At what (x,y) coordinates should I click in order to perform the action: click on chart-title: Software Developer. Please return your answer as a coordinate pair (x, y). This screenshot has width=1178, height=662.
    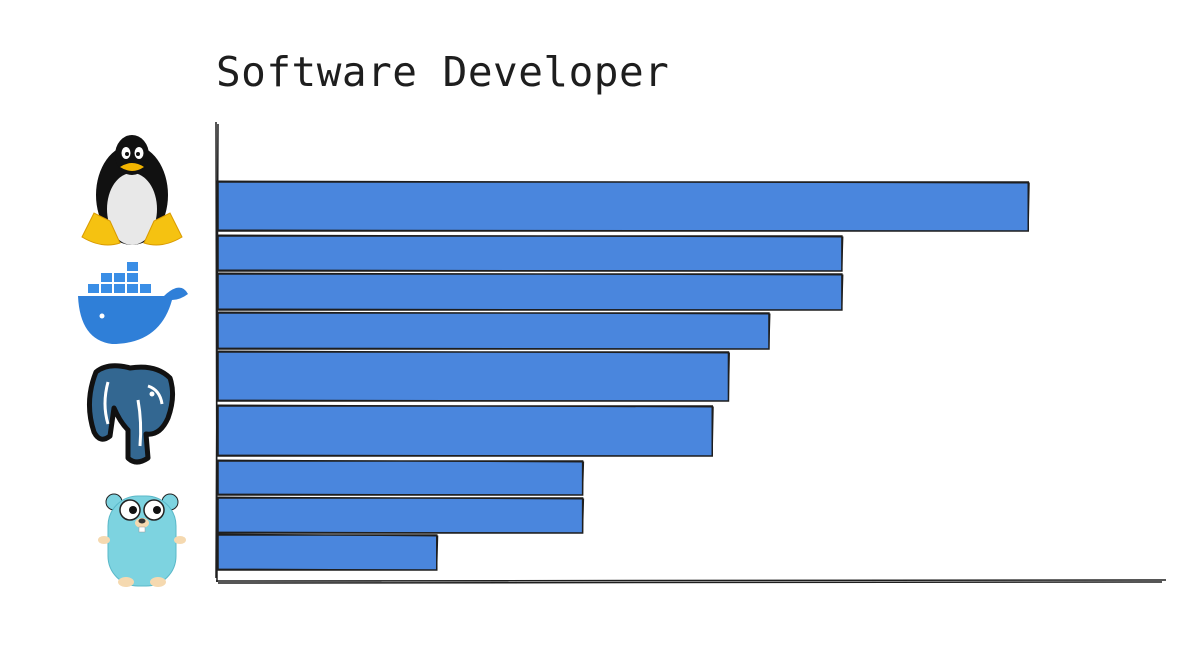
    Looking at the image, I should click on (443, 72).